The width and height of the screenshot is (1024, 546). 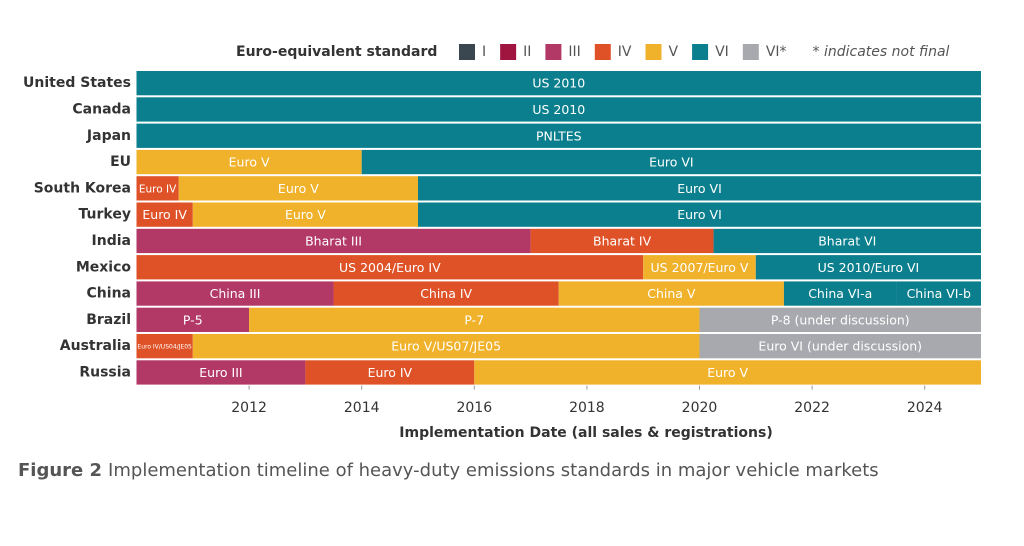 I want to click on segment-label: US 2004/Euro IV, so click(x=390, y=267).